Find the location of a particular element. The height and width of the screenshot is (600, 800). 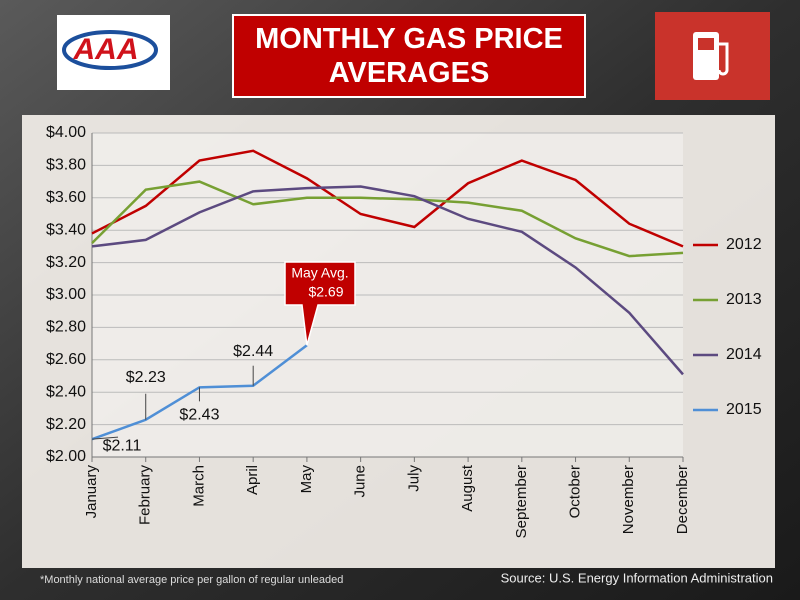

x-tick-label: March is located at coordinates (198, 486).